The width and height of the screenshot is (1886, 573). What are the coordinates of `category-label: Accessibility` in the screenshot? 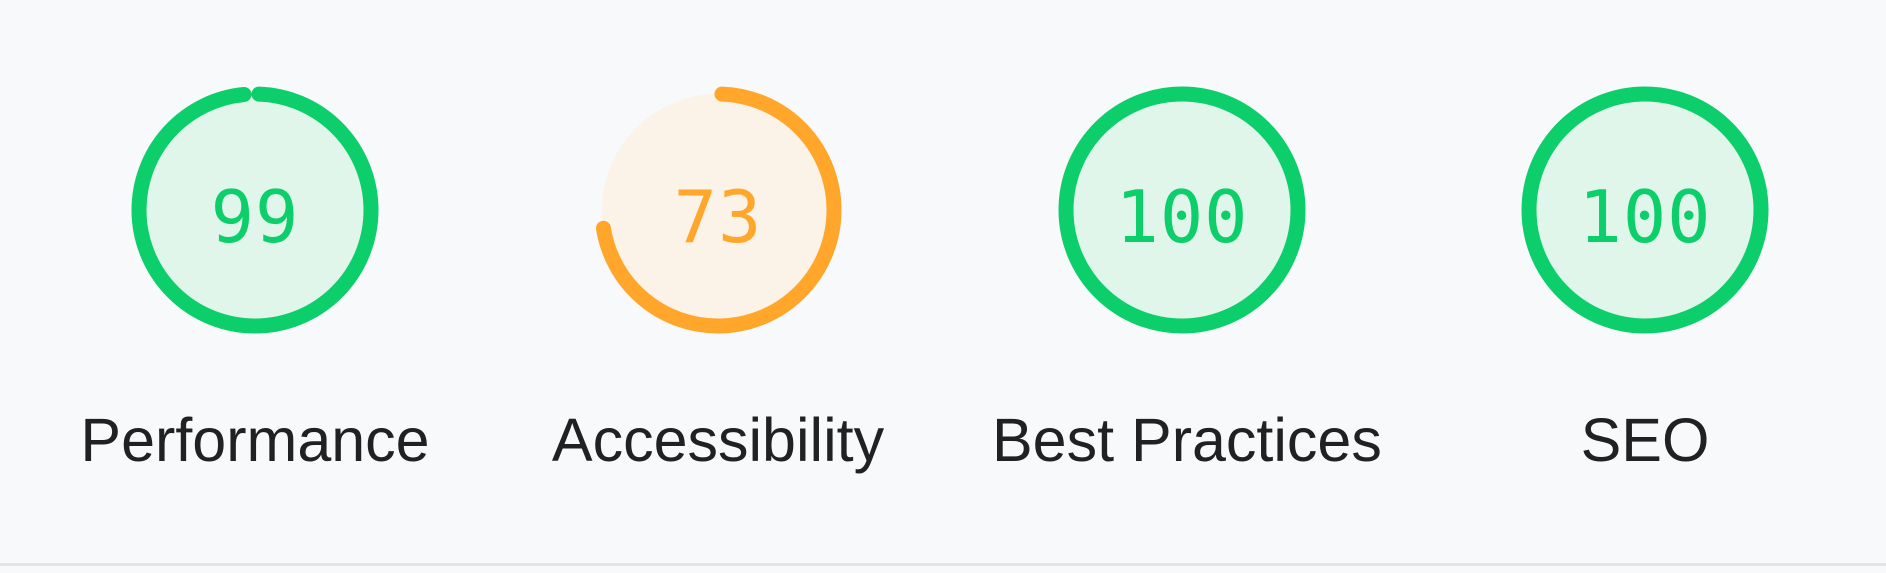 It's located at (718, 440).